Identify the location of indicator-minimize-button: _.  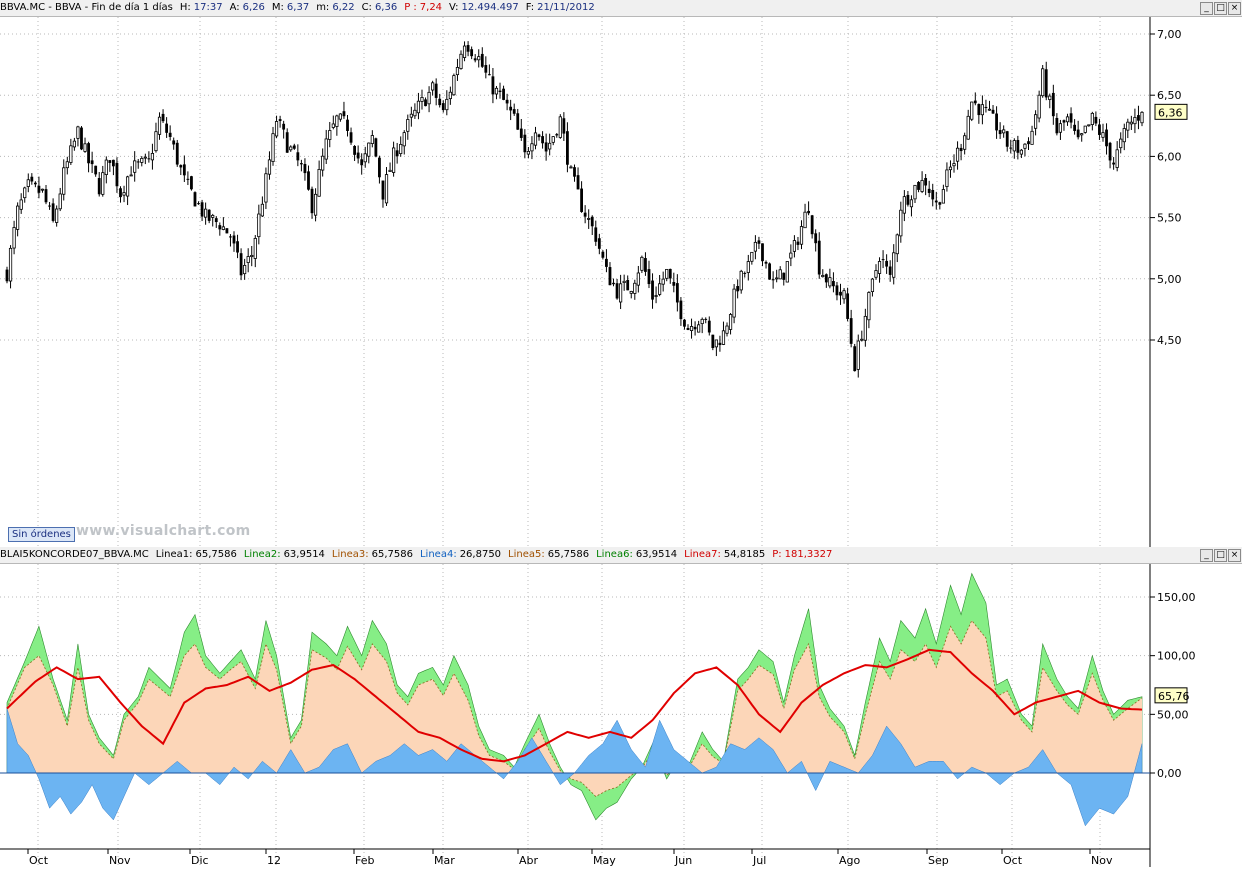
(1206, 555).